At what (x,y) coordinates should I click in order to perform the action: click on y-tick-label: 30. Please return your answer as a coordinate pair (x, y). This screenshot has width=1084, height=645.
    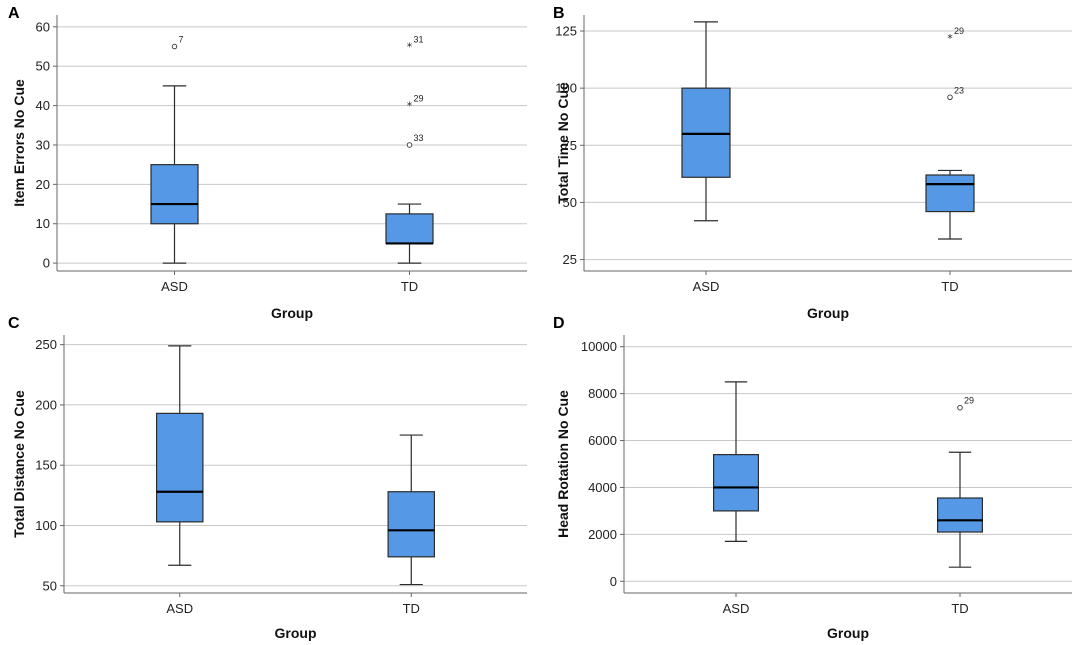
    Looking at the image, I should click on (43, 144).